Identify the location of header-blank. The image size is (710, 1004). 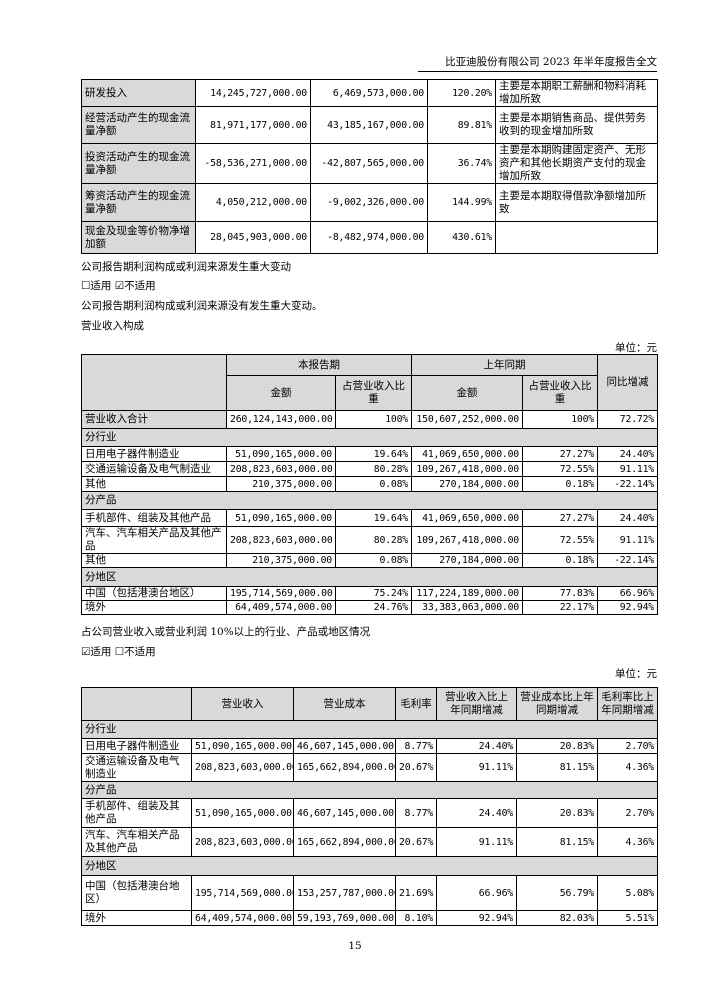
(154, 382).